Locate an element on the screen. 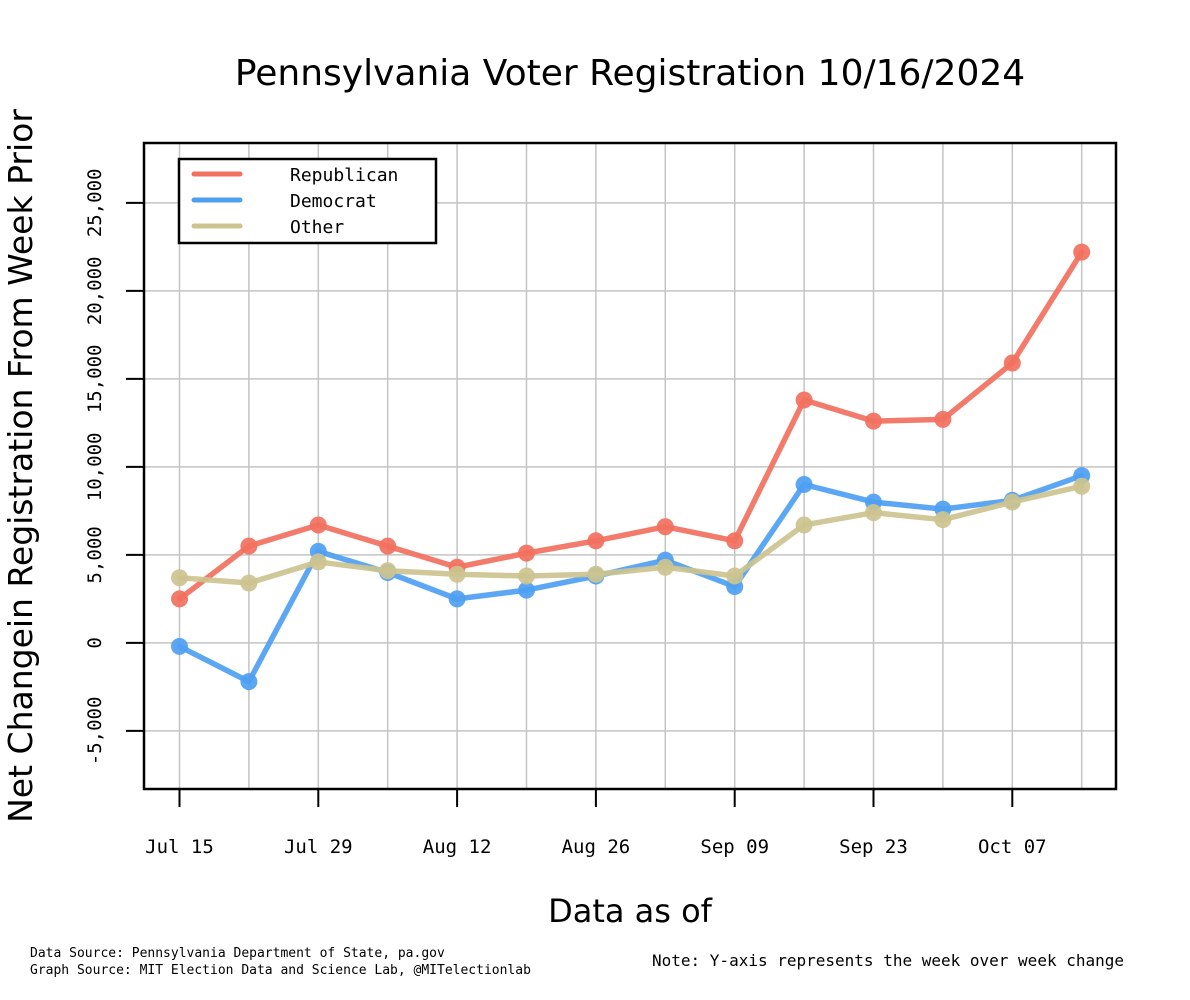 This screenshot has width=1190, height=1000. y-tick-label: -5,000 is located at coordinates (95, 731).